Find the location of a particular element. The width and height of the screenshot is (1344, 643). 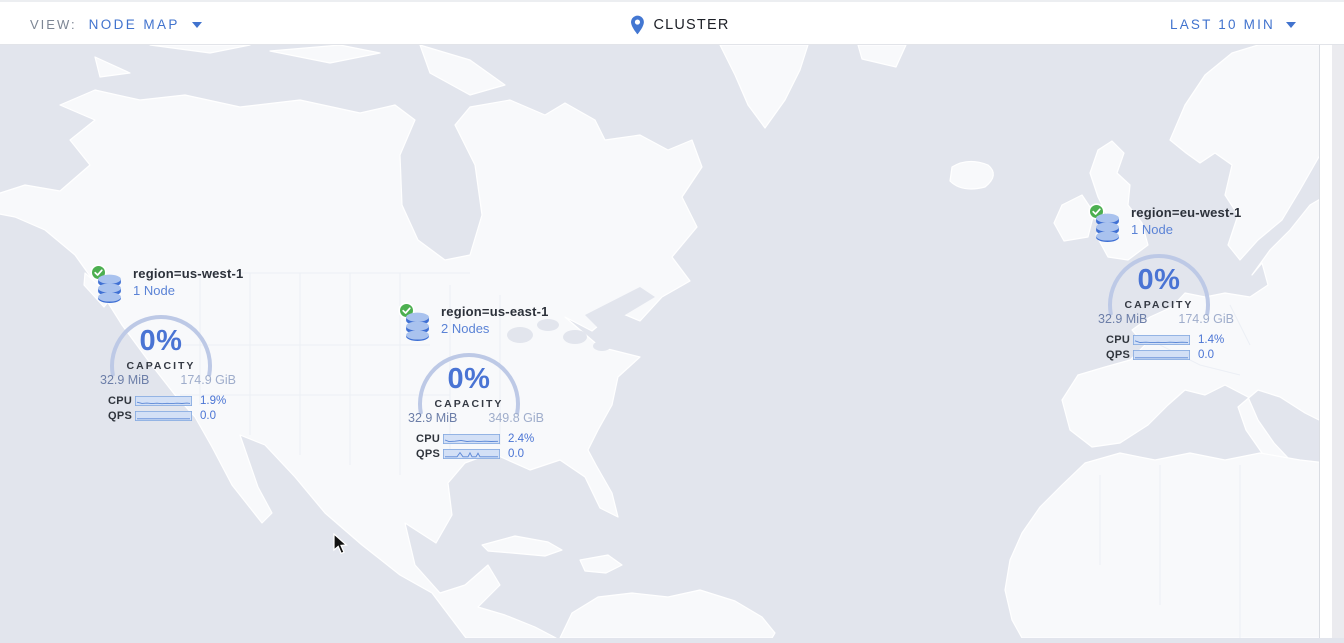

land-africa is located at coordinates (1174, 545).